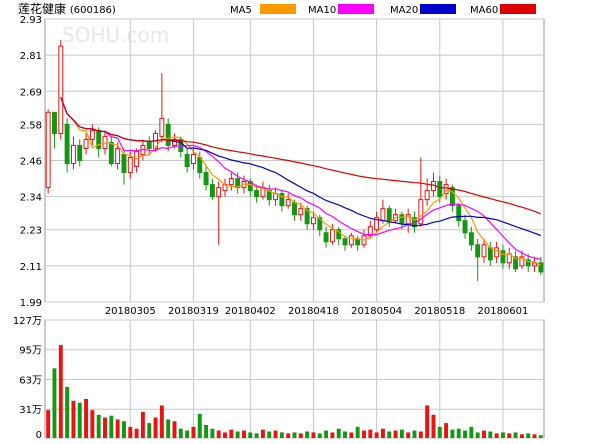  What do you see at coordinates (439, 311) in the screenshot?
I see `date-tick-label: 20180518` at bounding box center [439, 311].